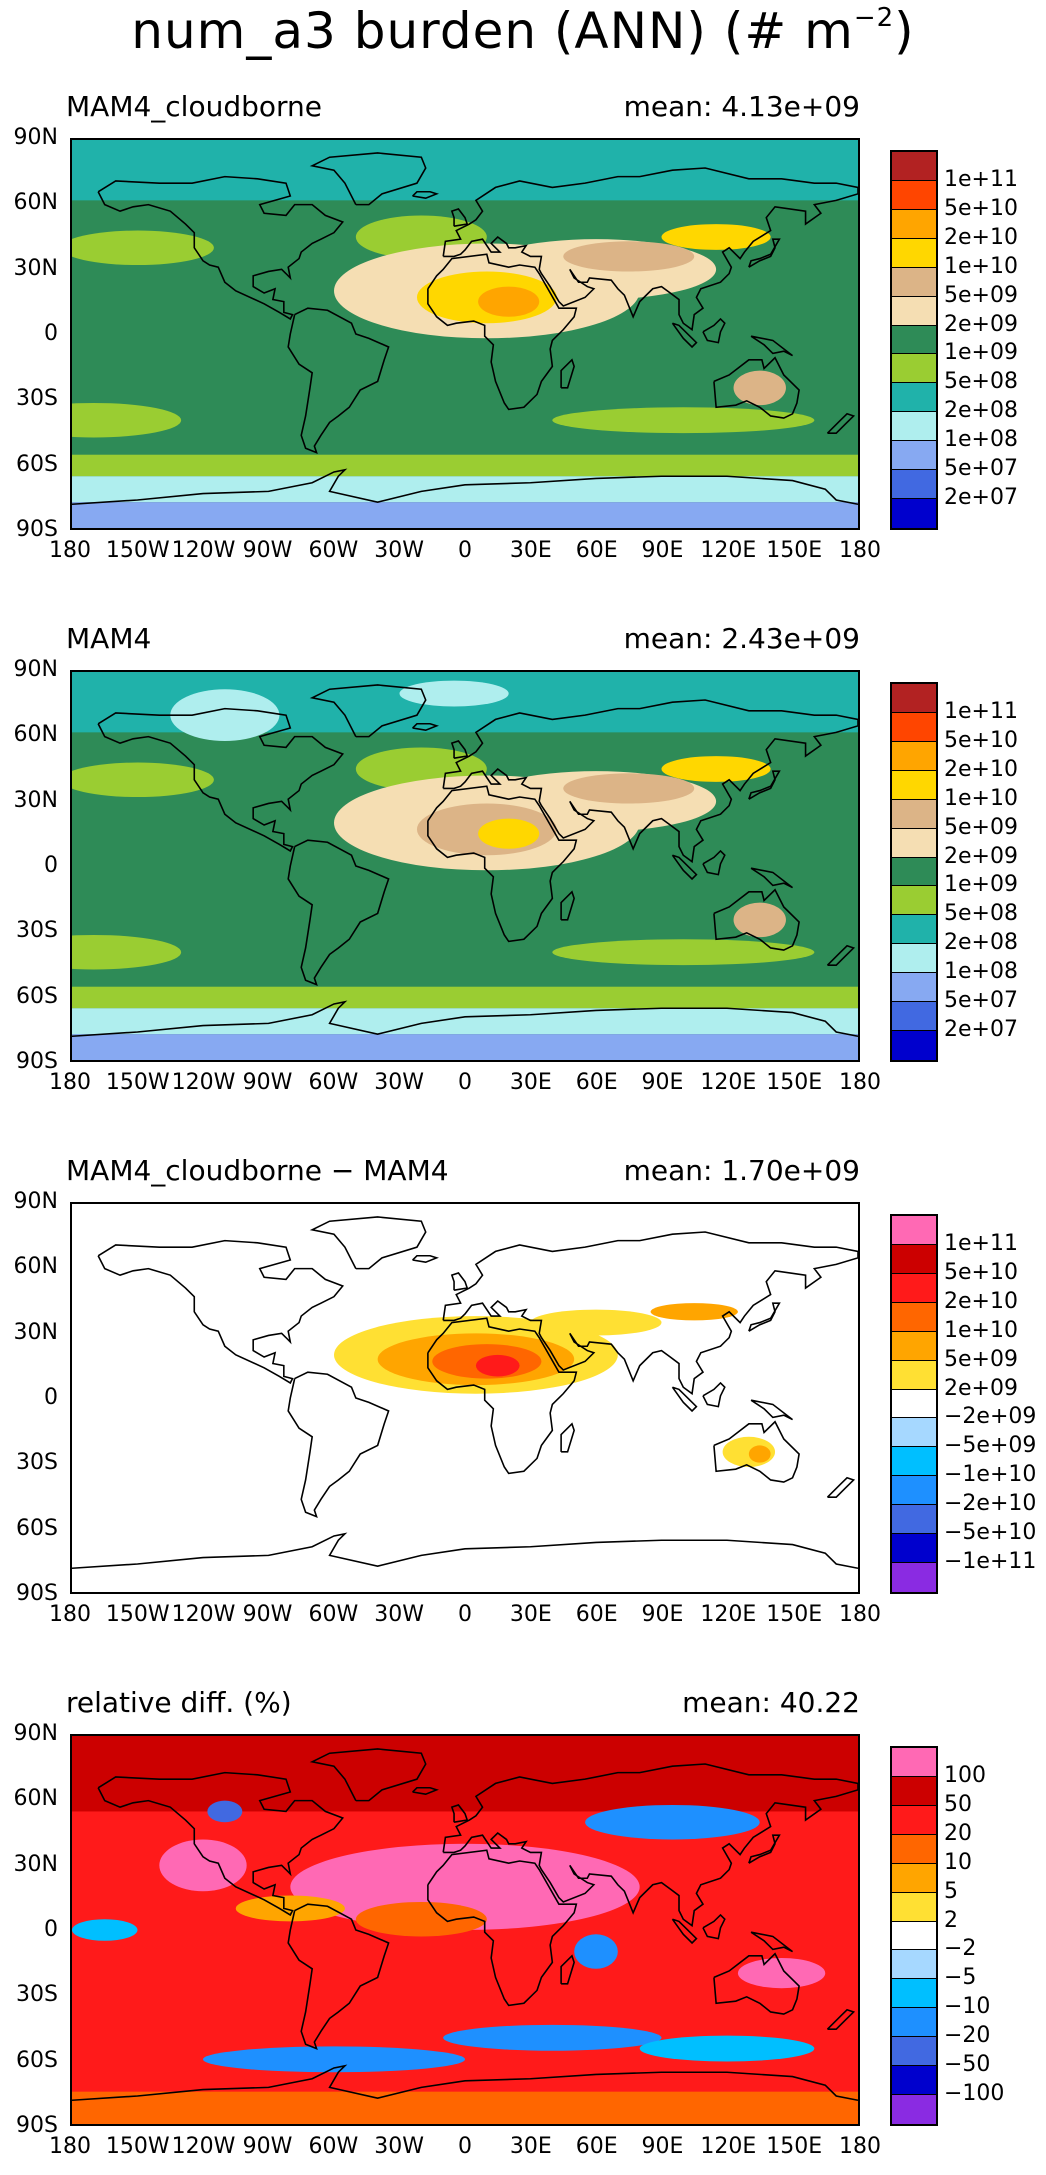 Image resolution: width=1046 pixels, height=2175 pixels. I want to click on coastline-antarctica, so click(465, 1551).